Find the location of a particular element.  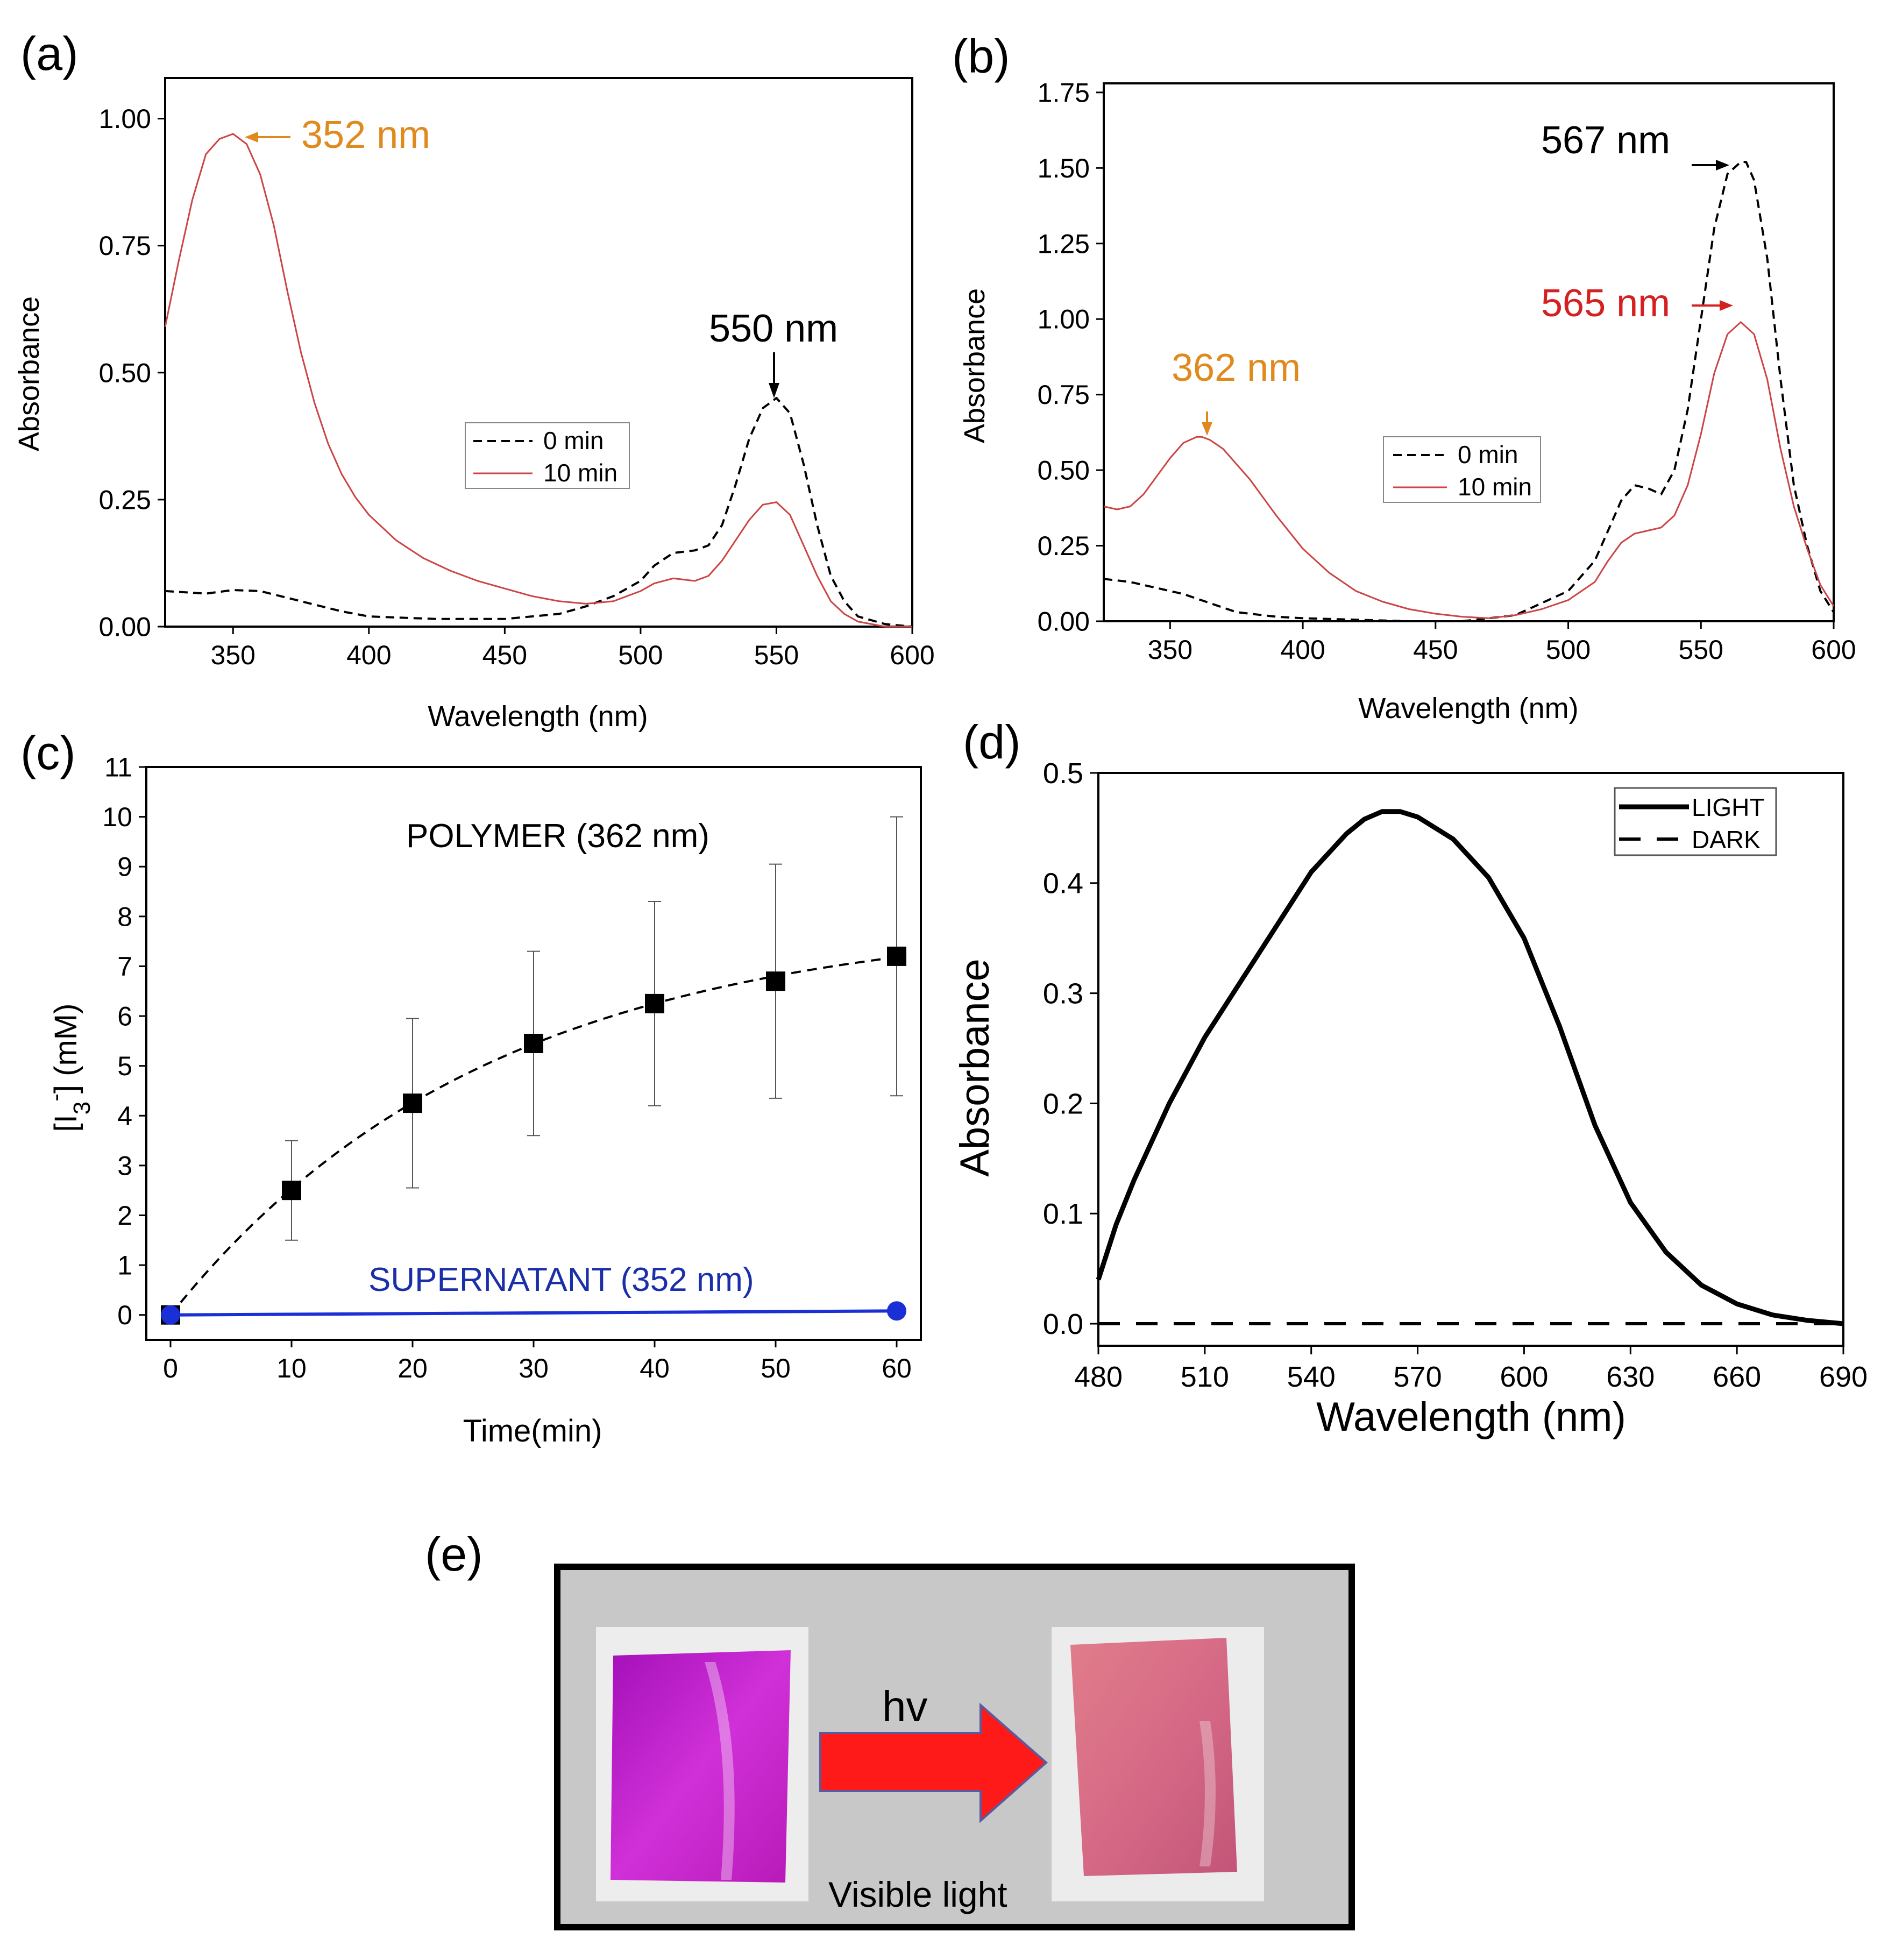

chart-d-frame is located at coordinates (1470, 1059).